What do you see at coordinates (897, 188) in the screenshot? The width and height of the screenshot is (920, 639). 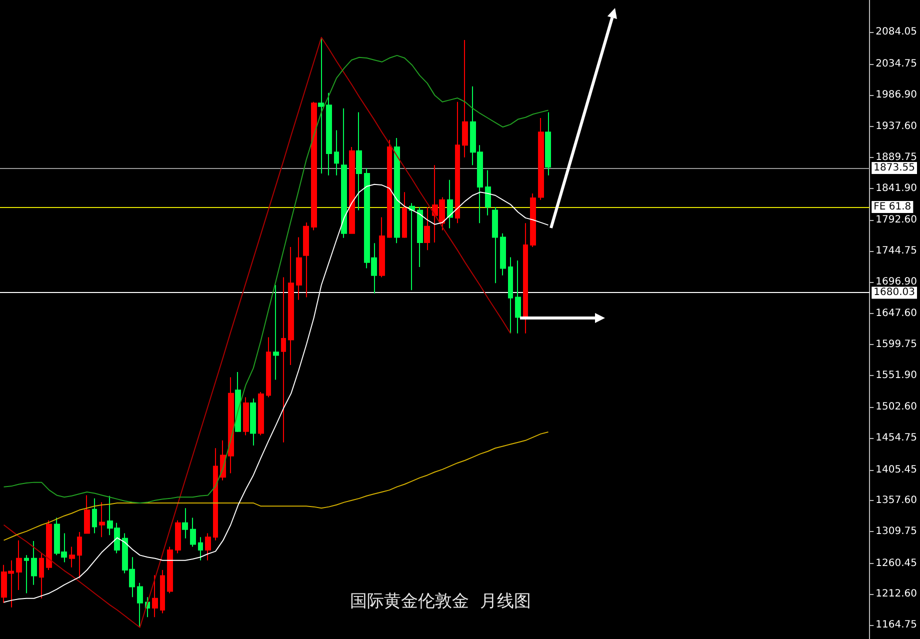 I see `y-tick-label: 1841.90` at bounding box center [897, 188].